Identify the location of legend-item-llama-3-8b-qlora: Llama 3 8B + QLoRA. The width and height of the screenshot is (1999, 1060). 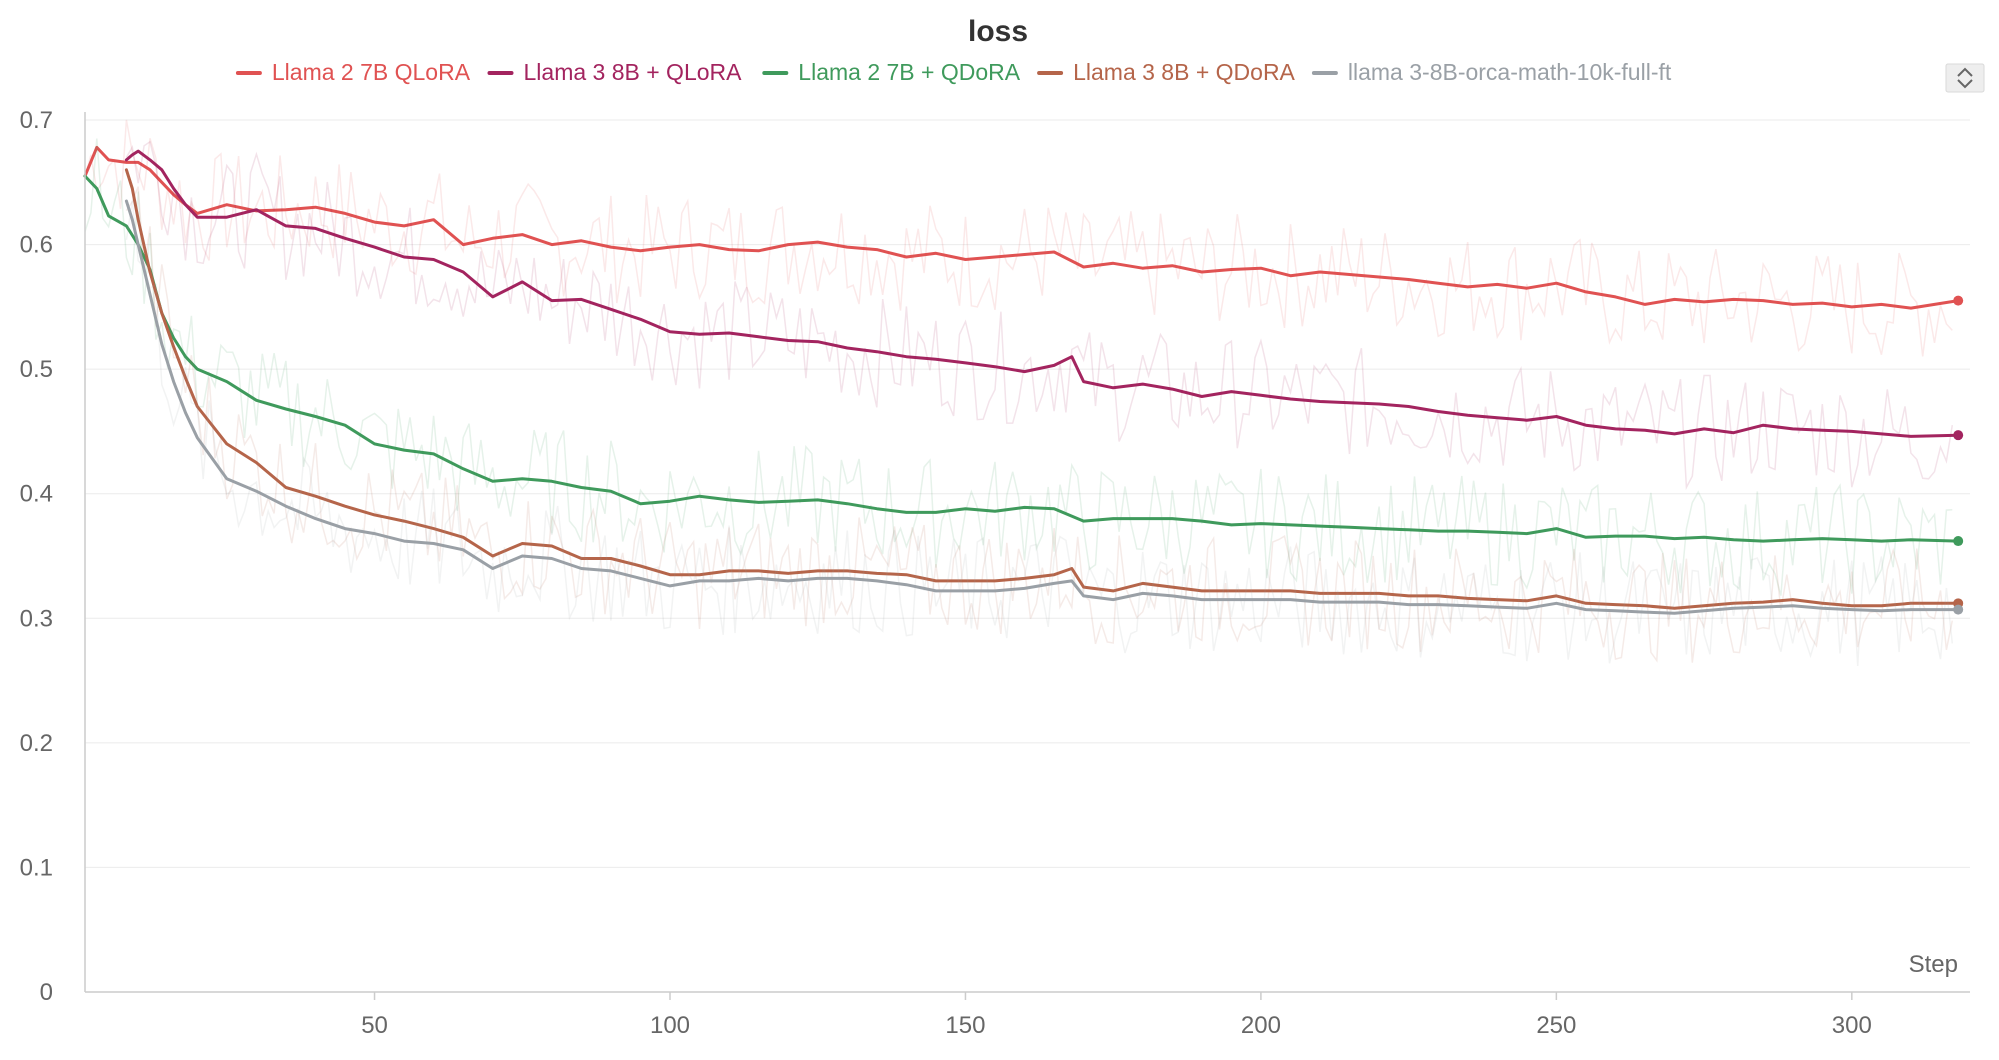
(615, 72).